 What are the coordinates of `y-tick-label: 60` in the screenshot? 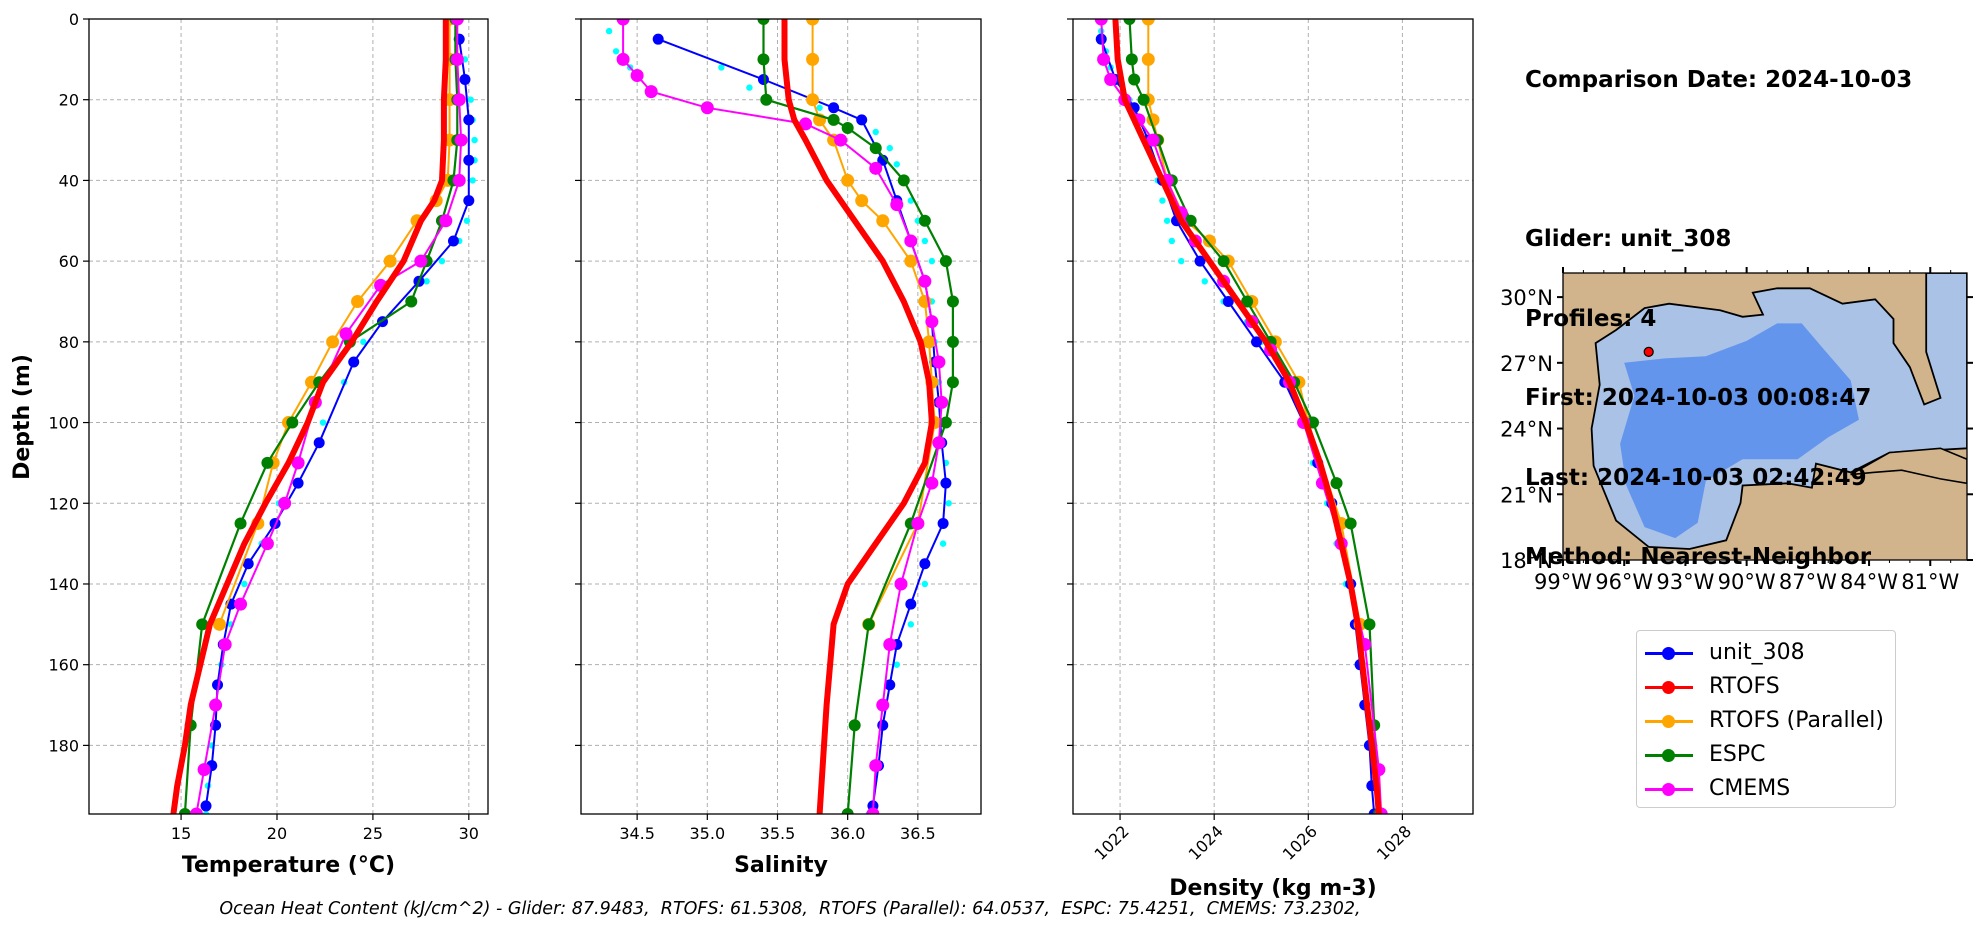 It's located at (69, 261).